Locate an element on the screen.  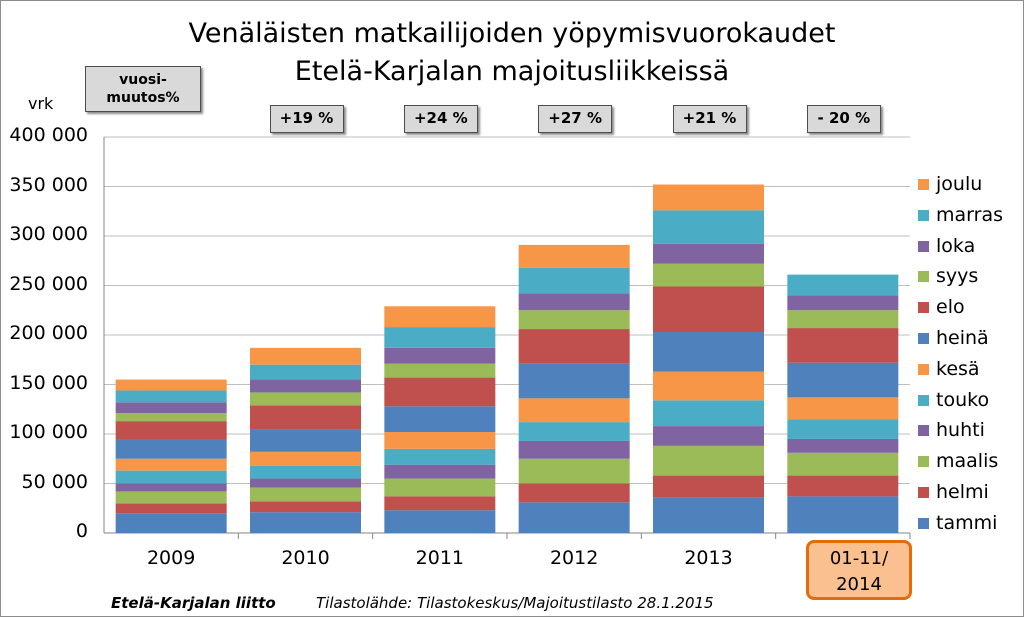
legend-item-elo: elo is located at coordinates (971, 308).